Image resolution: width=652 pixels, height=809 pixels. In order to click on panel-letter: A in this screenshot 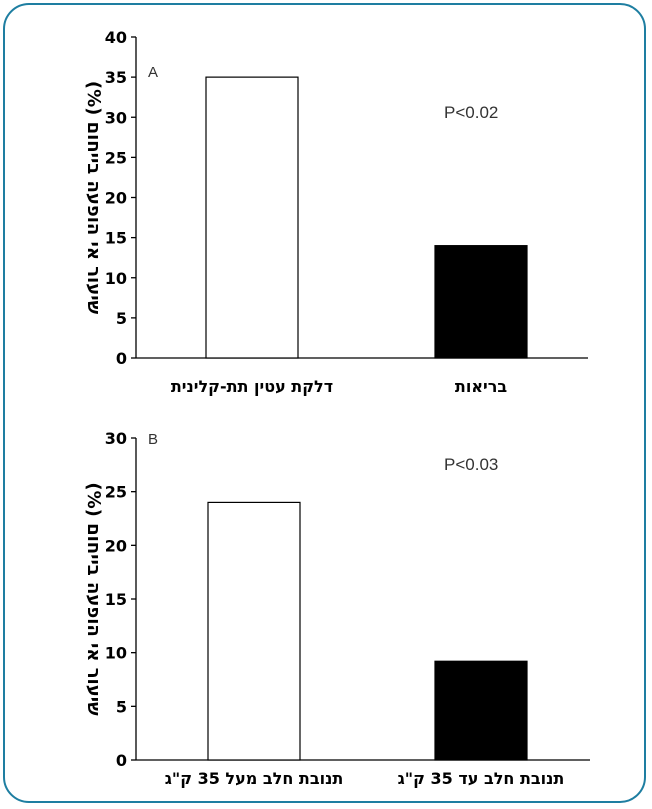, I will do `click(153, 72)`.